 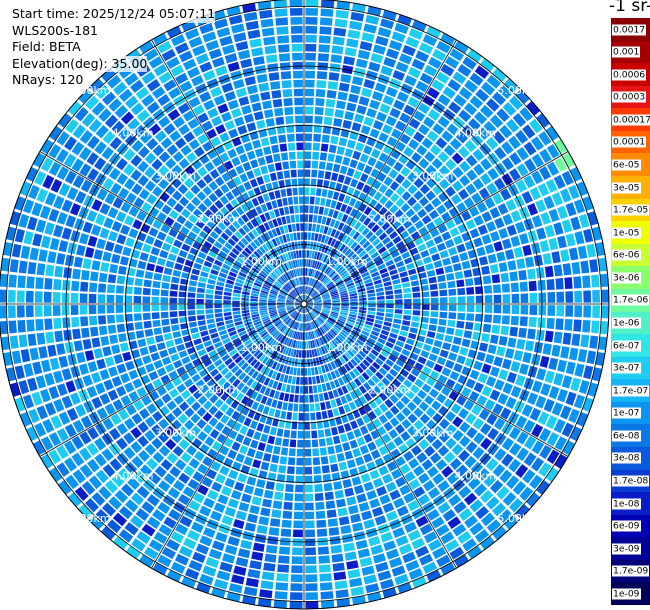 What do you see at coordinates (630, 481) in the screenshot?
I see `colorbar-segment: 1.7e-08` at bounding box center [630, 481].